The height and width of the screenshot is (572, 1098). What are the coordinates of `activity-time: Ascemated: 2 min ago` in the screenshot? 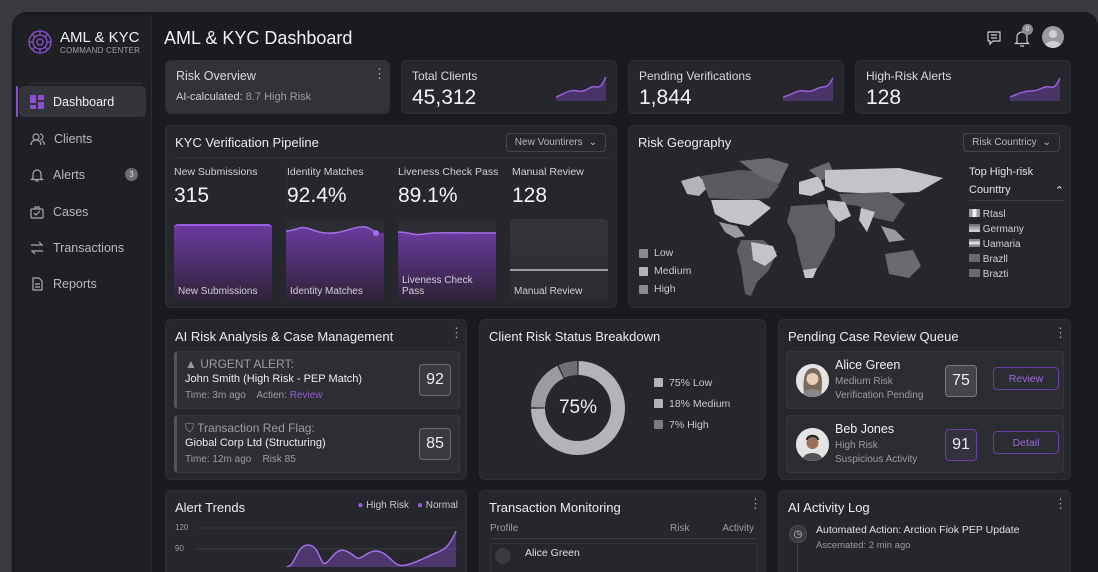 It's located at (863, 545).